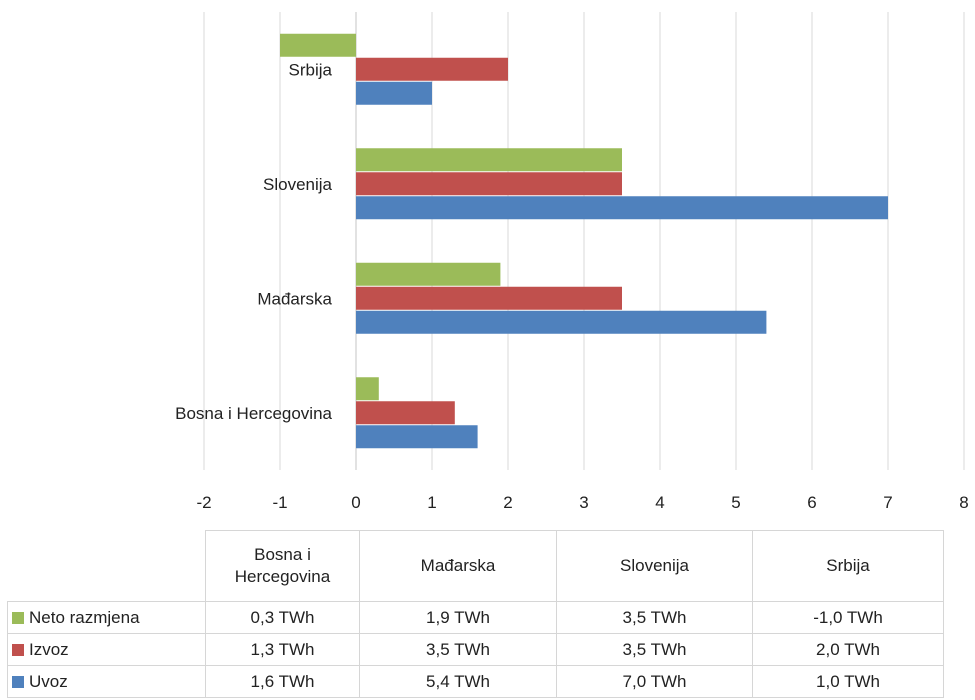 The width and height of the screenshot is (975, 700). Describe the element at coordinates (431, 502) in the screenshot. I see `x-tick-label: 1` at that location.